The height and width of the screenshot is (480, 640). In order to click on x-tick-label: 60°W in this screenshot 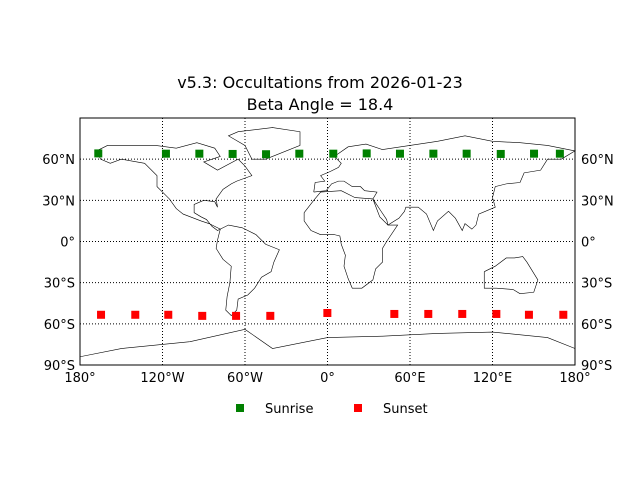, I will do `click(245, 378)`.